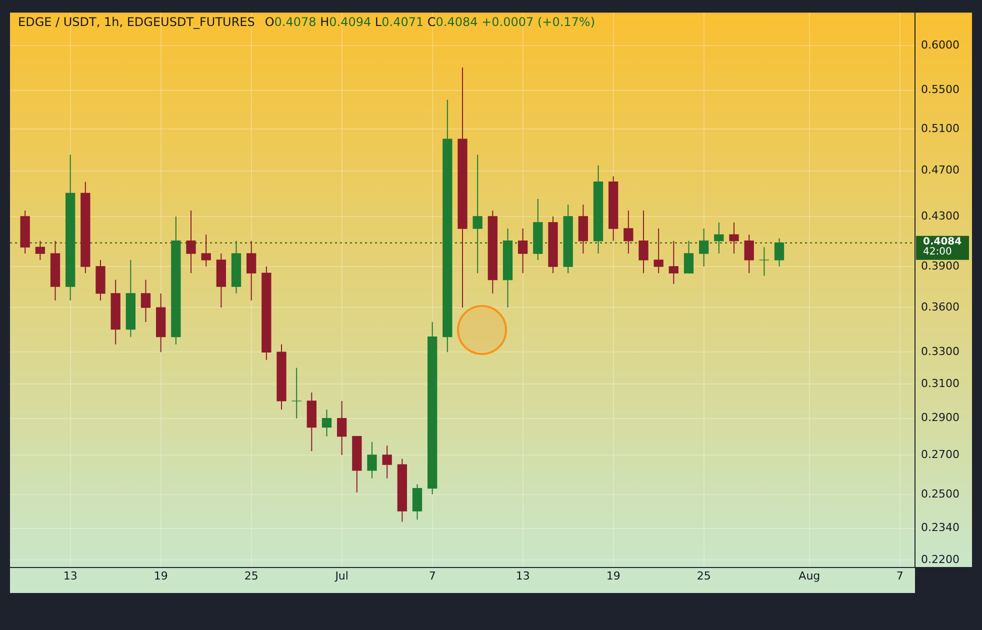 The height and width of the screenshot is (630, 982). What do you see at coordinates (341, 575) in the screenshot?
I see `x-tick-label: Jul` at bounding box center [341, 575].